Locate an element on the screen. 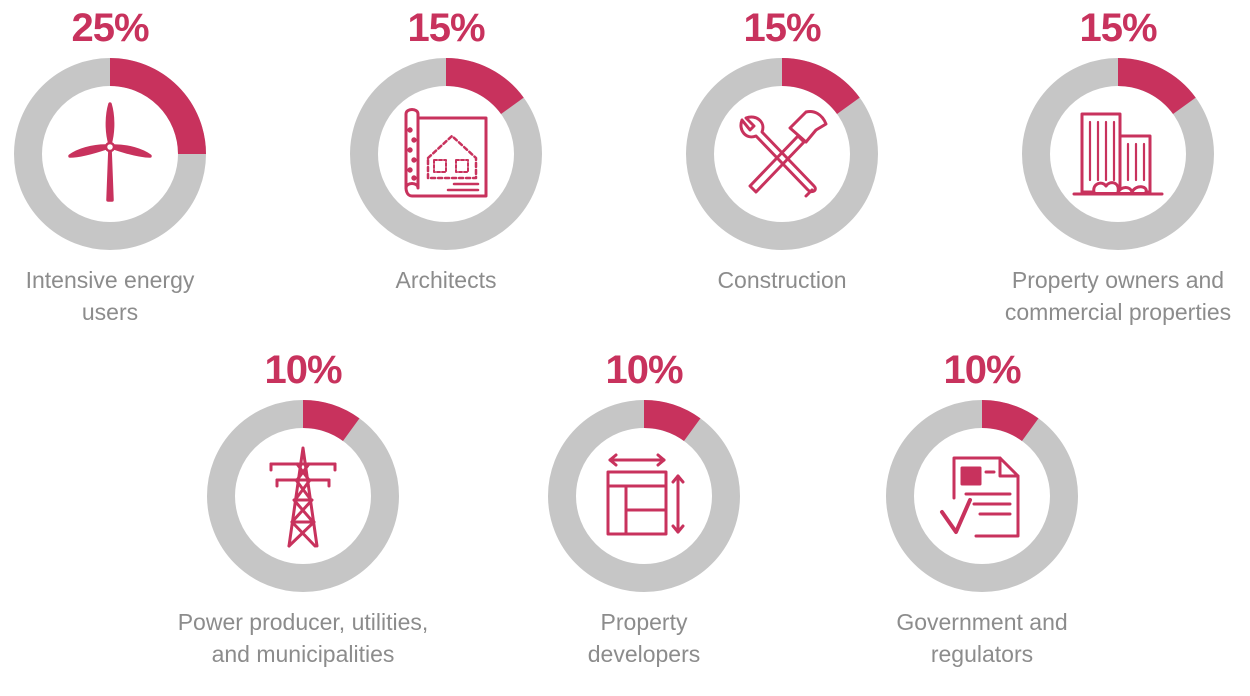 This screenshot has height=696, width=1250. label-line: Property owners and is located at coordinates (1118, 280).